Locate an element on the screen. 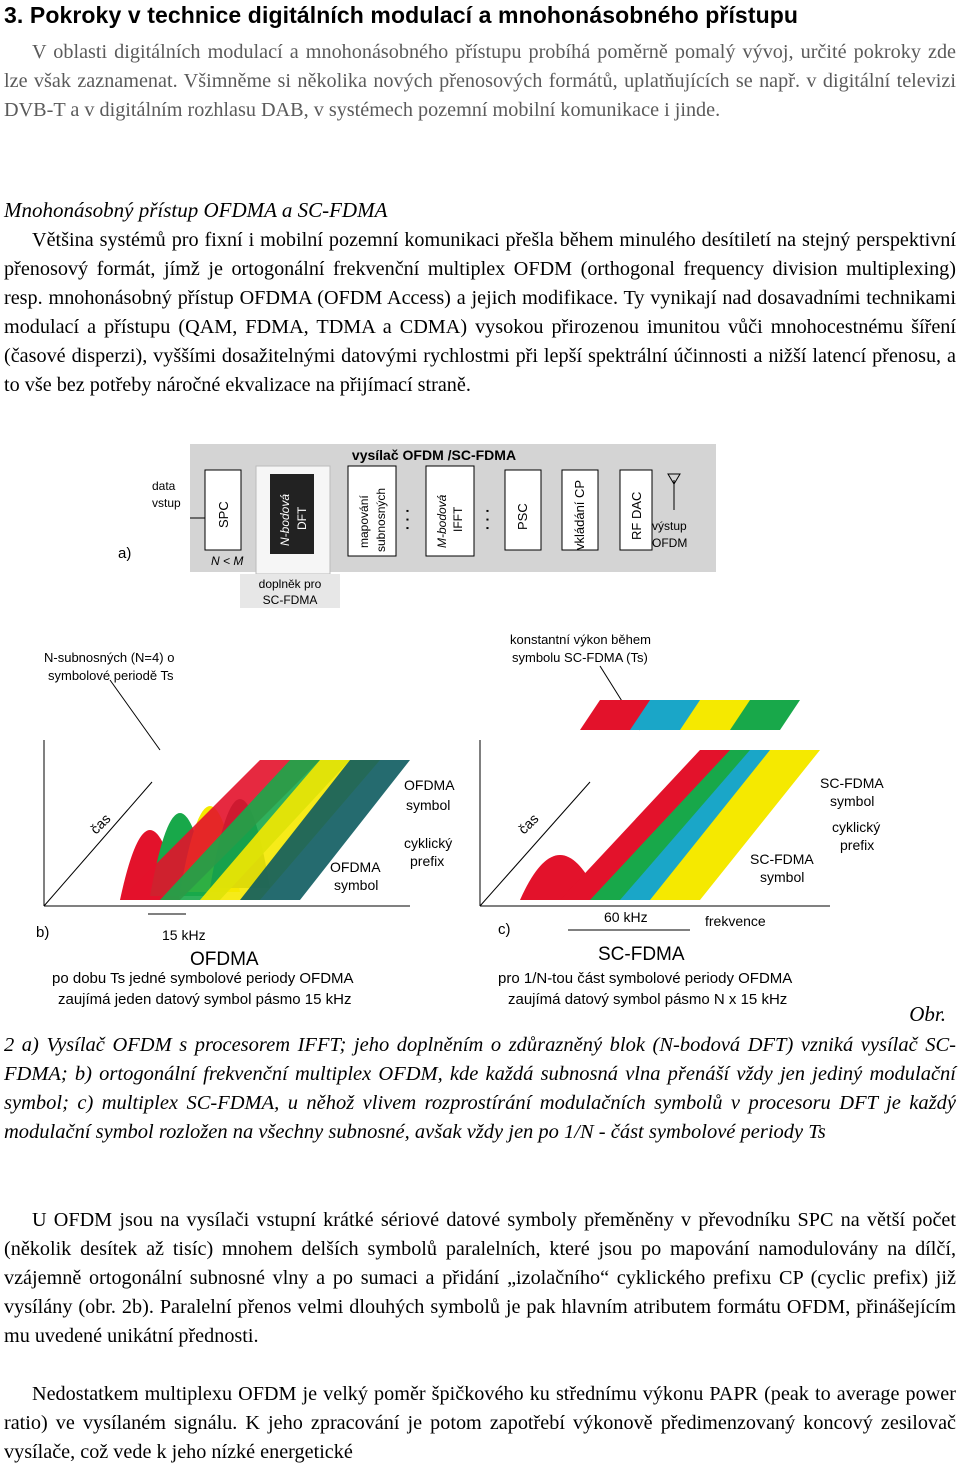  addon-box is located at coordinates (290, 591).